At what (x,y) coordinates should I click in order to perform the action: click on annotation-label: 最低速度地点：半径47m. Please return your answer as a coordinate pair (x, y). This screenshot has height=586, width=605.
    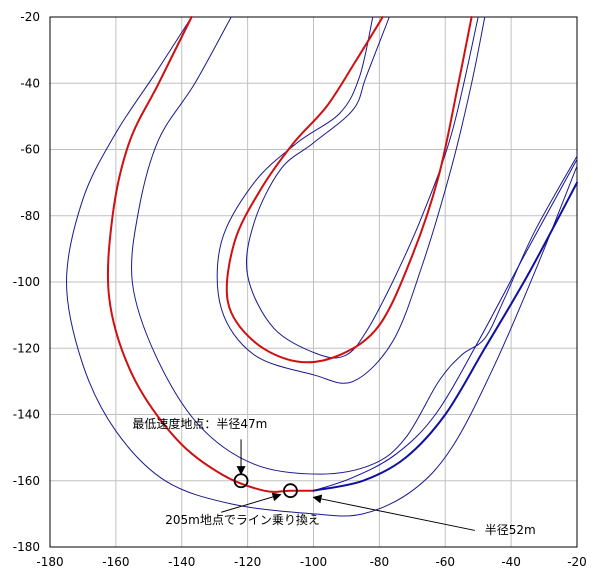
    Looking at the image, I should click on (199, 423).